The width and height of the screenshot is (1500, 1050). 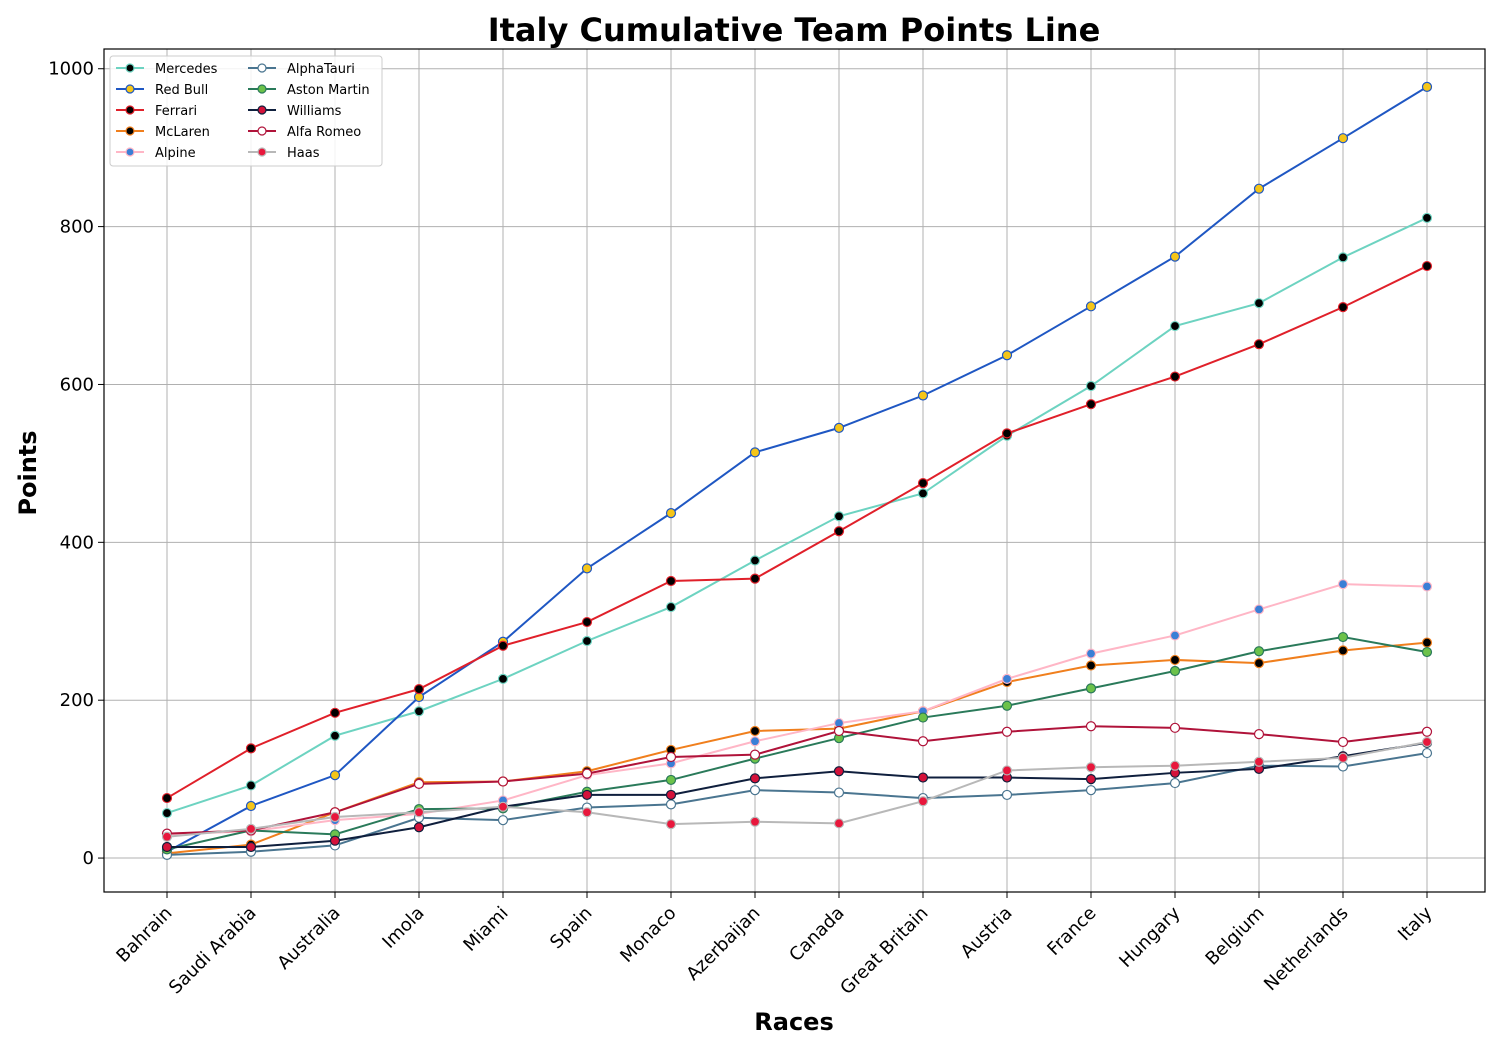 I want to click on x-tick-label: Miami, so click(x=485, y=929).